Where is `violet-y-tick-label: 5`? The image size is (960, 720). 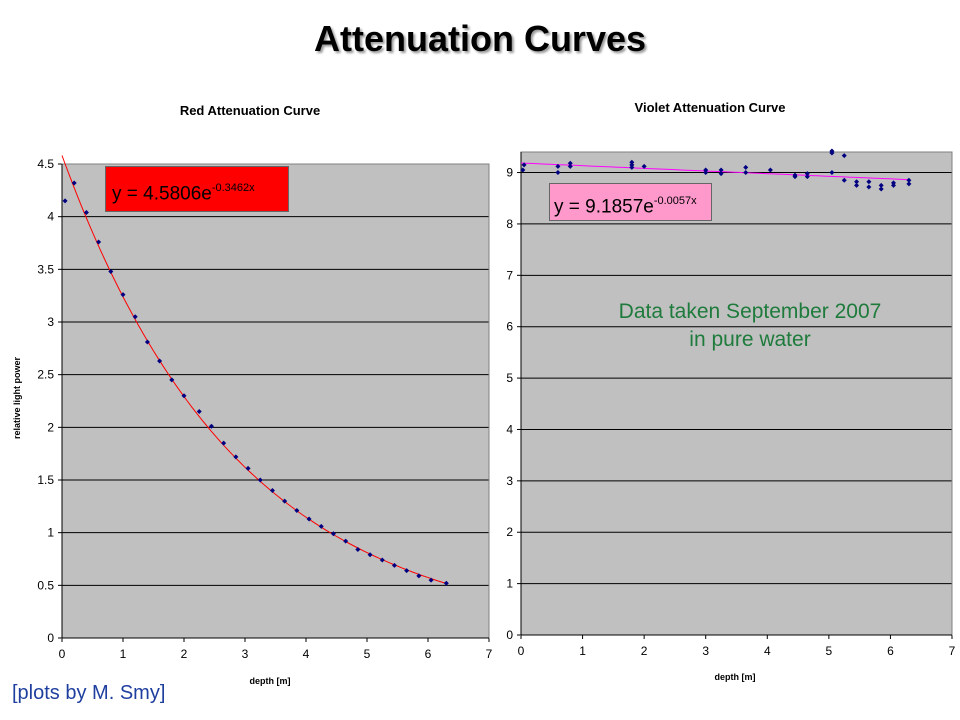
violet-y-tick-label: 5 is located at coordinates (509, 378).